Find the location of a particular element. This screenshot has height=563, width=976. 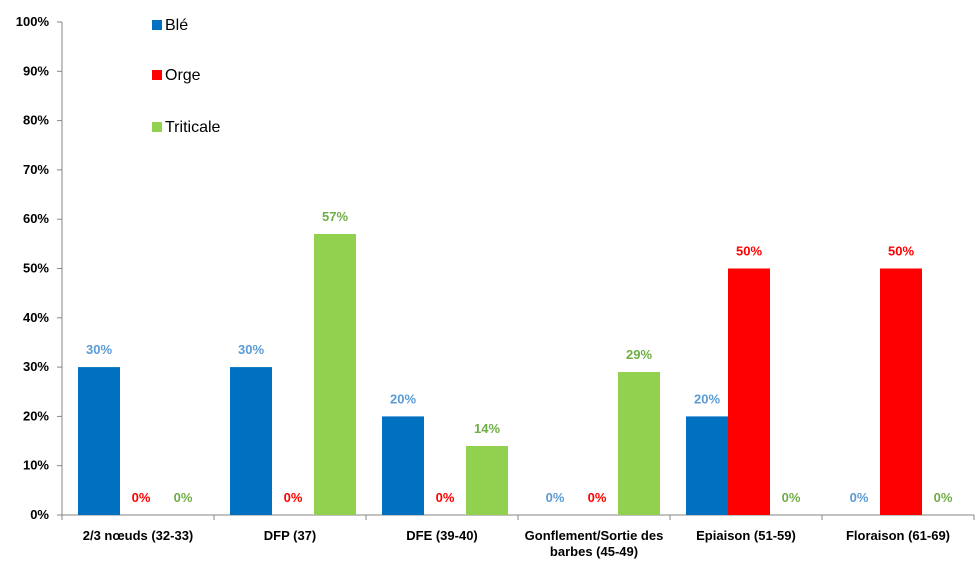

y-tick-label: 40% is located at coordinates (36, 317).